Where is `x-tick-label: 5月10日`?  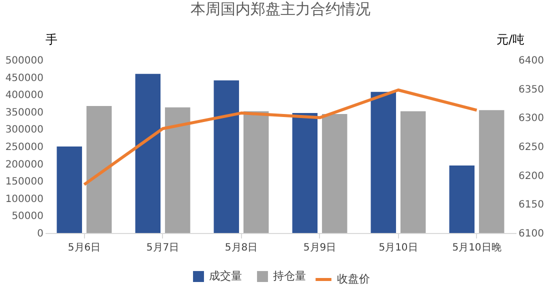
x-tick-label: 5月10日 is located at coordinates (398, 248).